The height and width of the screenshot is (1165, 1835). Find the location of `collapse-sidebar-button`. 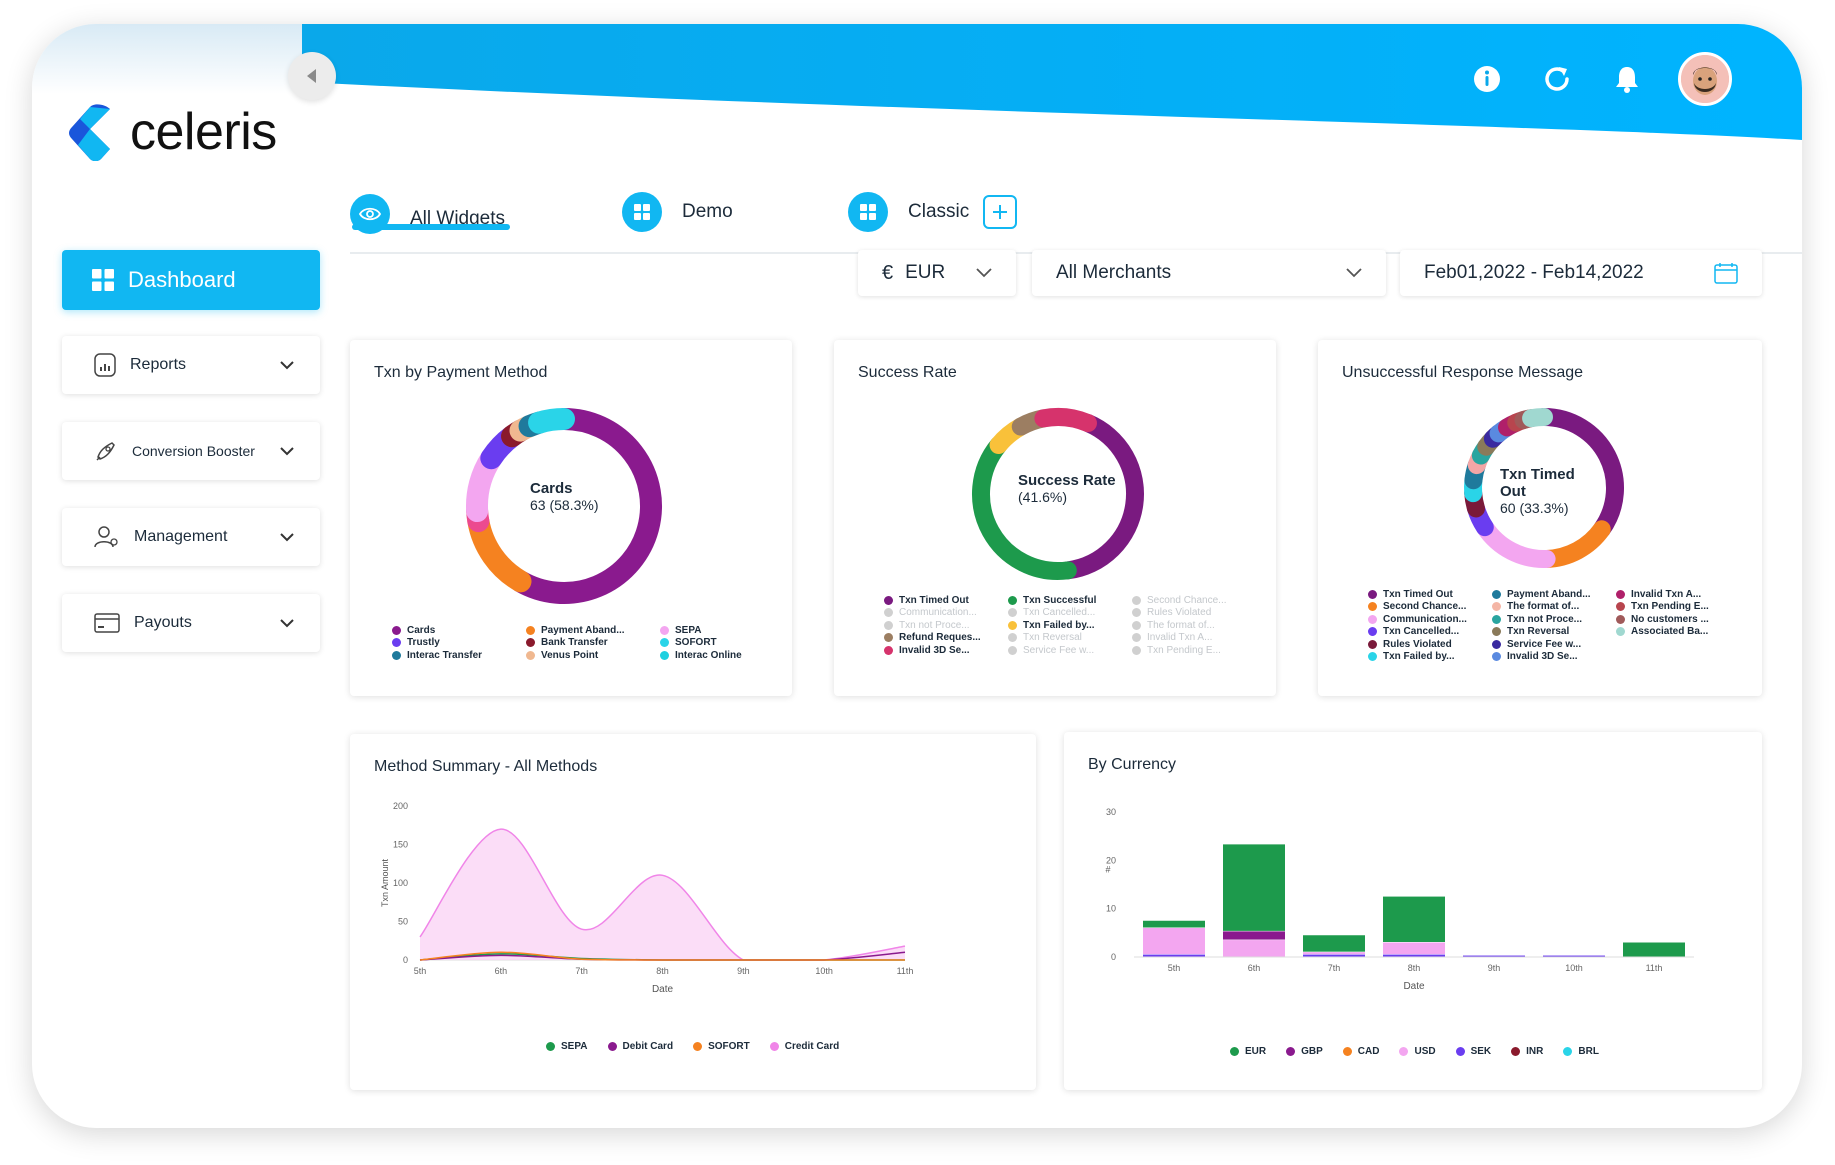

collapse-sidebar-button is located at coordinates (312, 76).